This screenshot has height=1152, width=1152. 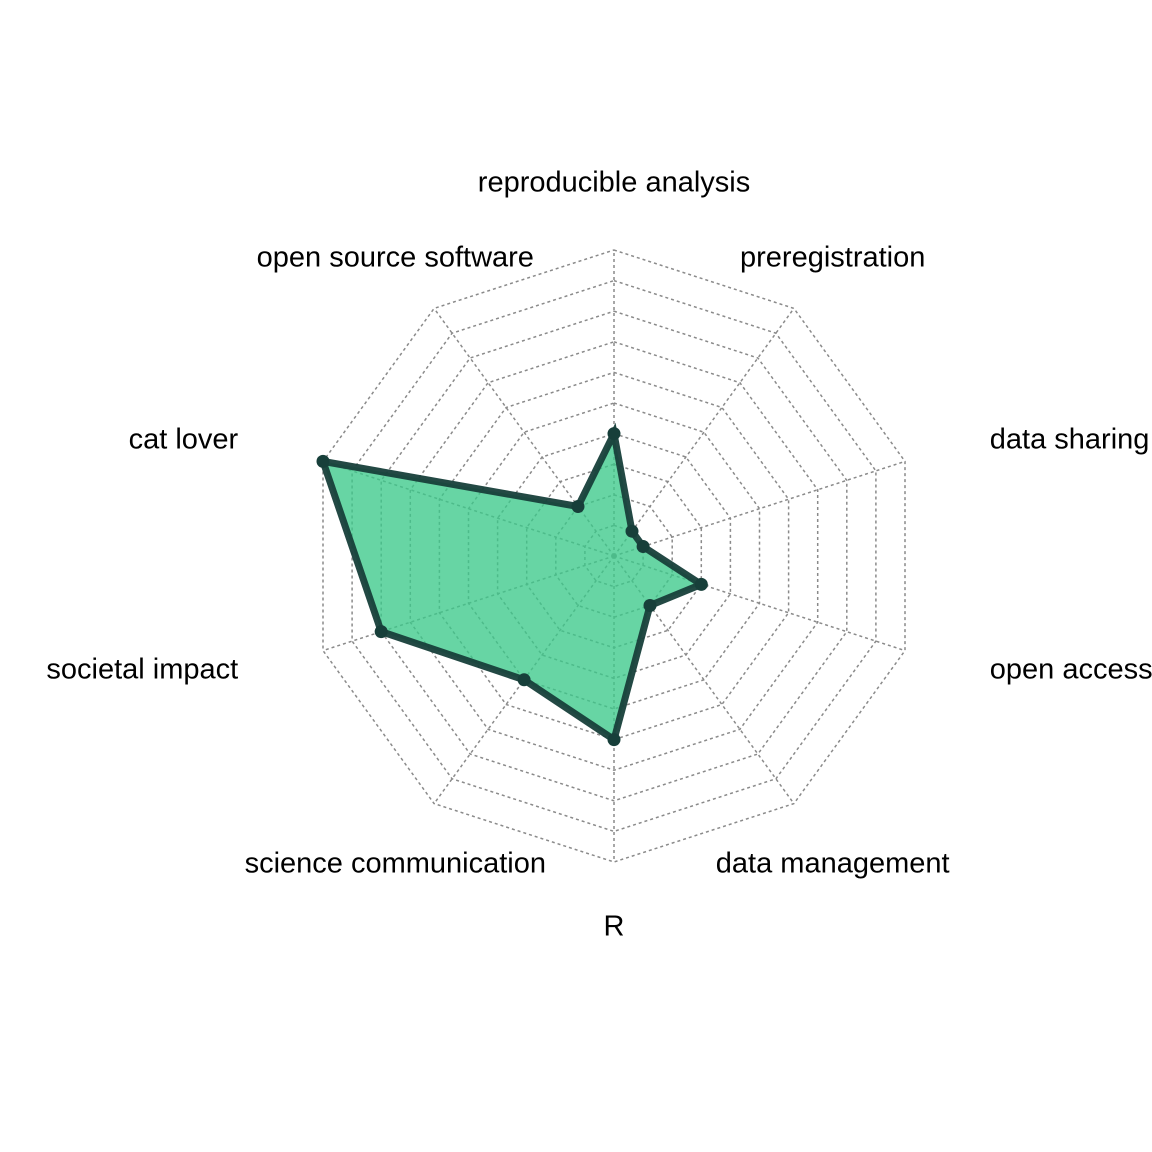 I want to click on radar-series, so click(x=512, y=584).